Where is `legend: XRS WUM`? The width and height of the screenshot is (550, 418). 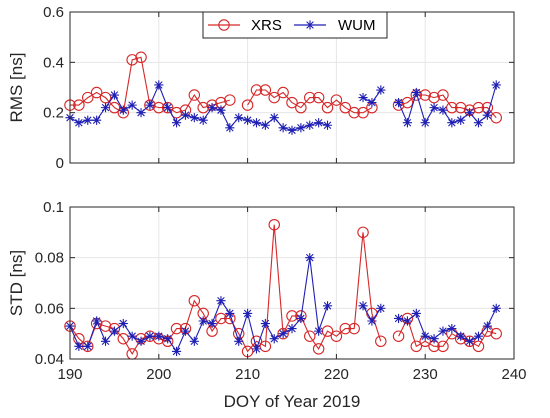
legend: XRS WUM is located at coordinates (295, 25).